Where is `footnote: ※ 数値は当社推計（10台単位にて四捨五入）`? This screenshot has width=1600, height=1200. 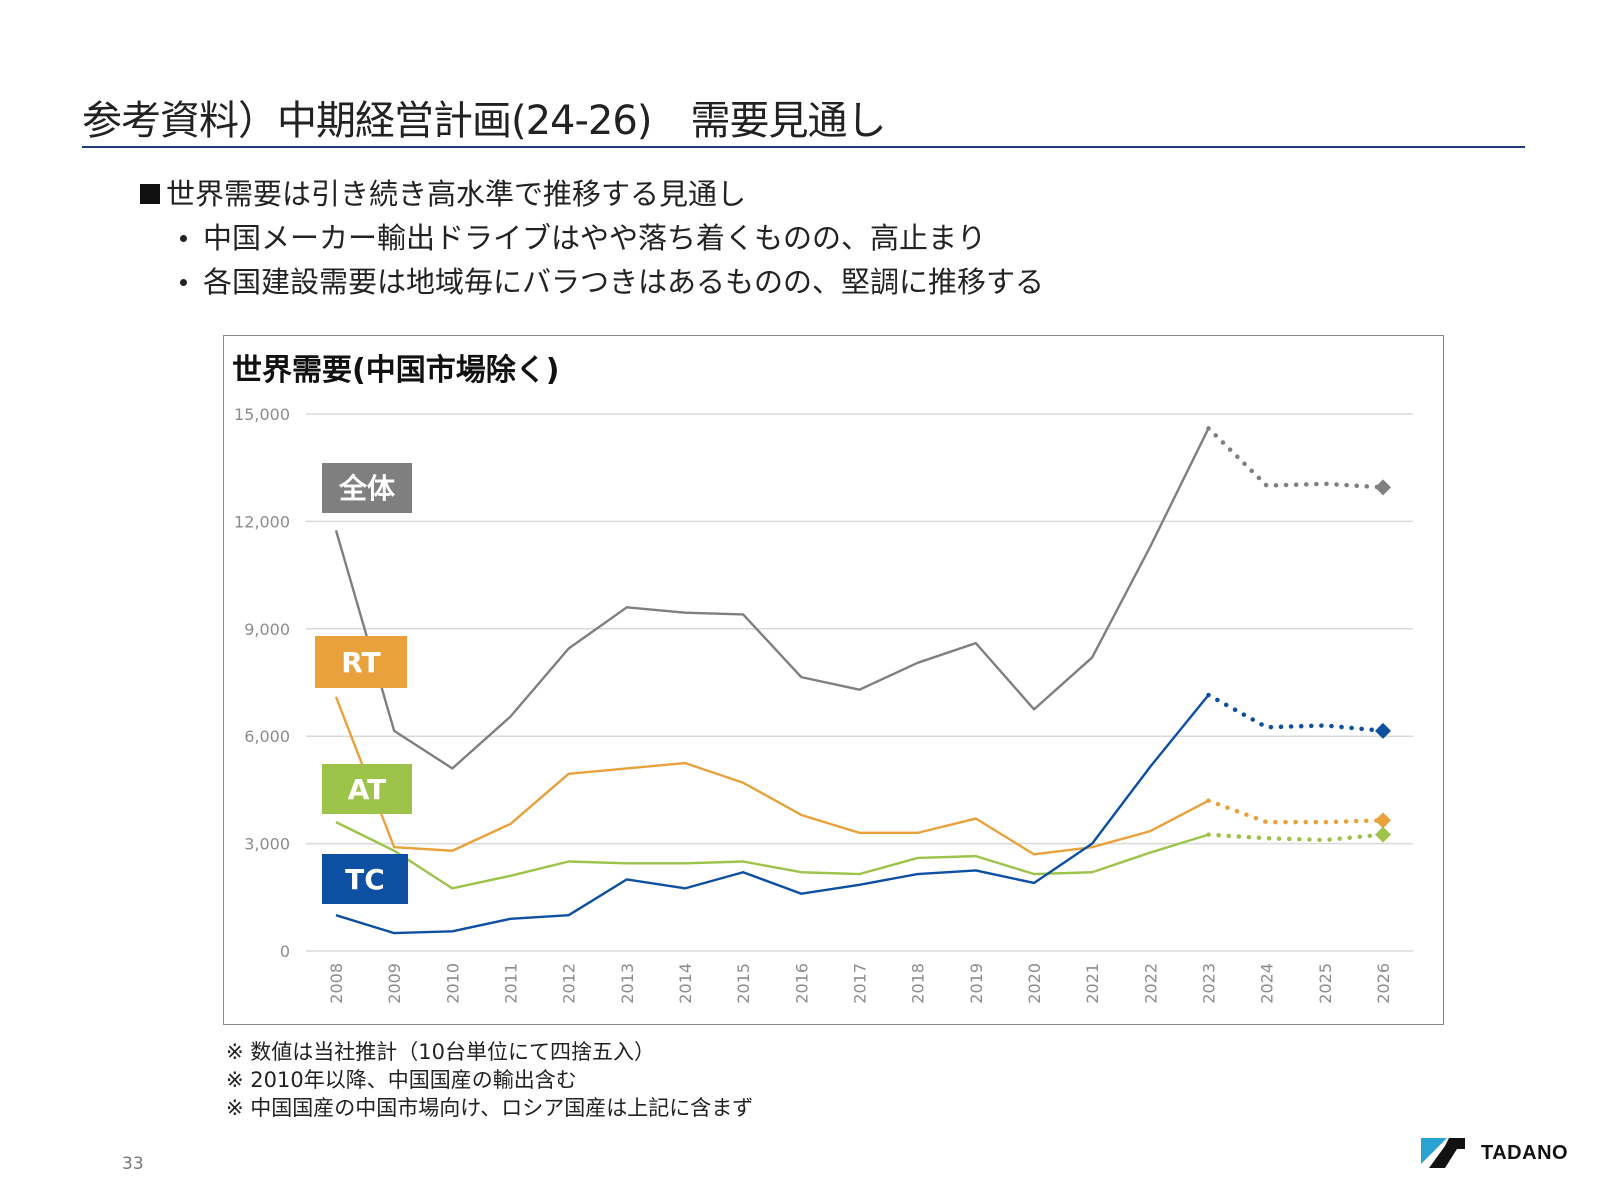
footnote: ※ 数値は当社推計（10台単位にて四捨五入） is located at coordinates (440, 1052).